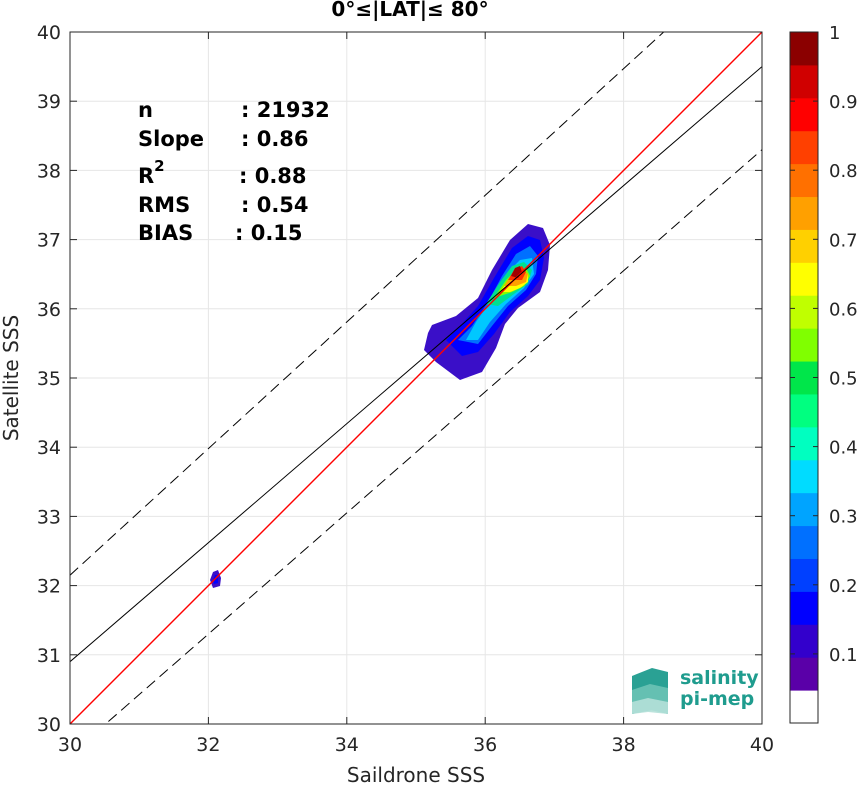 The height and width of the screenshot is (786, 858). I want to click on waves-icon, so click(650, 691).